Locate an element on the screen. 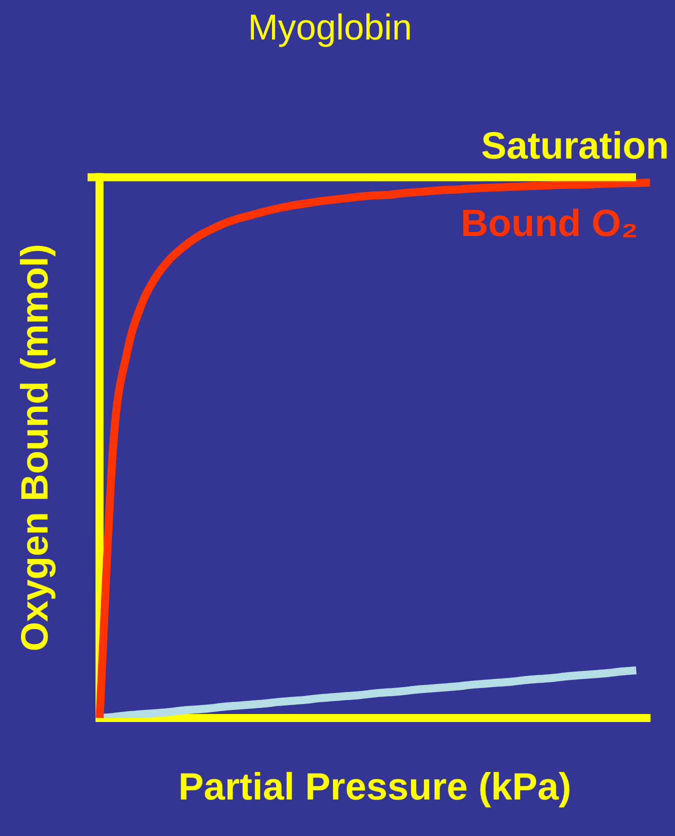 The image size is (675, 836). x-axis-title: Partial Pressure (kPa) is located at coordinates (375, 787).